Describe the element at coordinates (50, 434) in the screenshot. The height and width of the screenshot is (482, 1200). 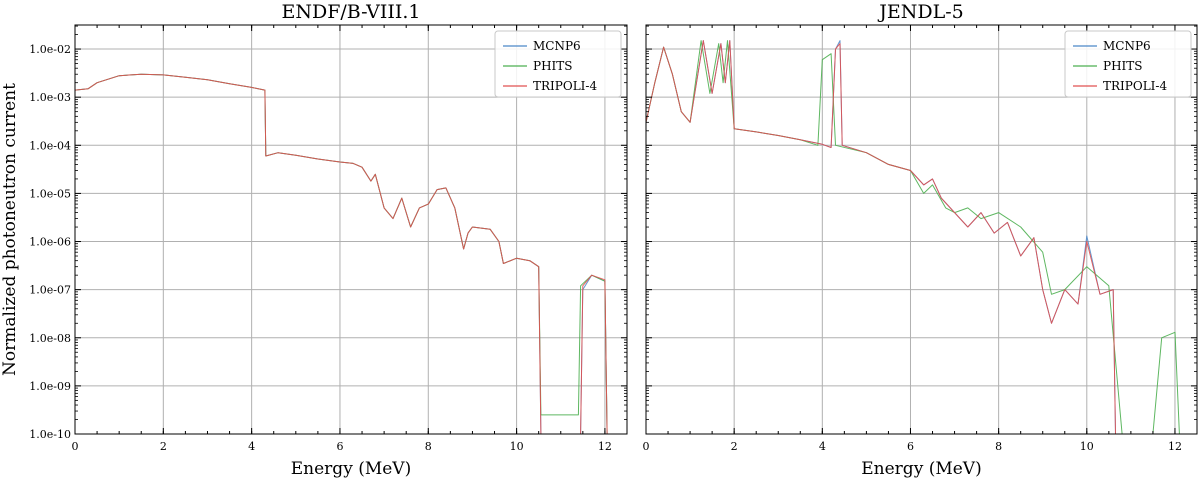
I see `y-tick-label: 1.0e-10` at that location.